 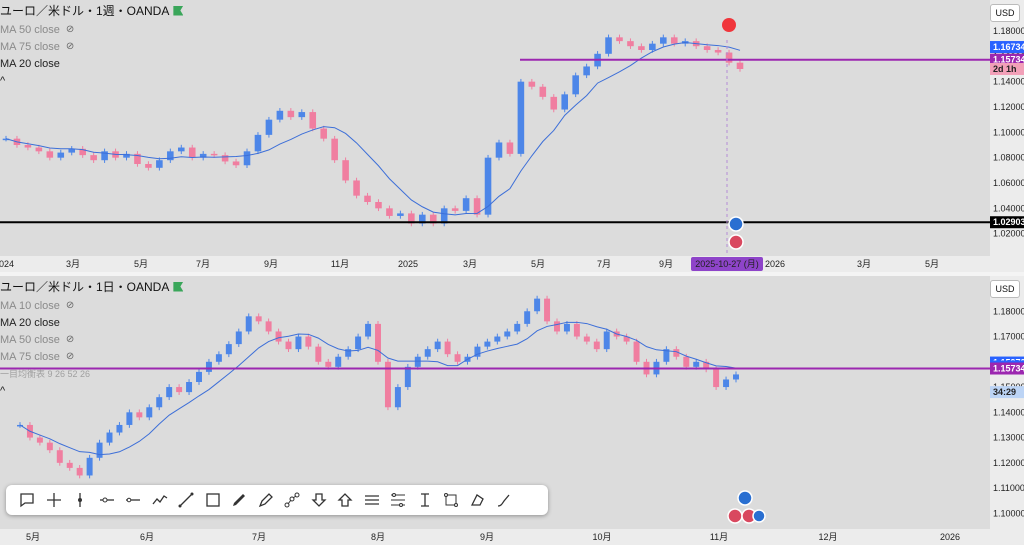 I want to click on x-tick-label: 3月, so click(x=864, y=264).